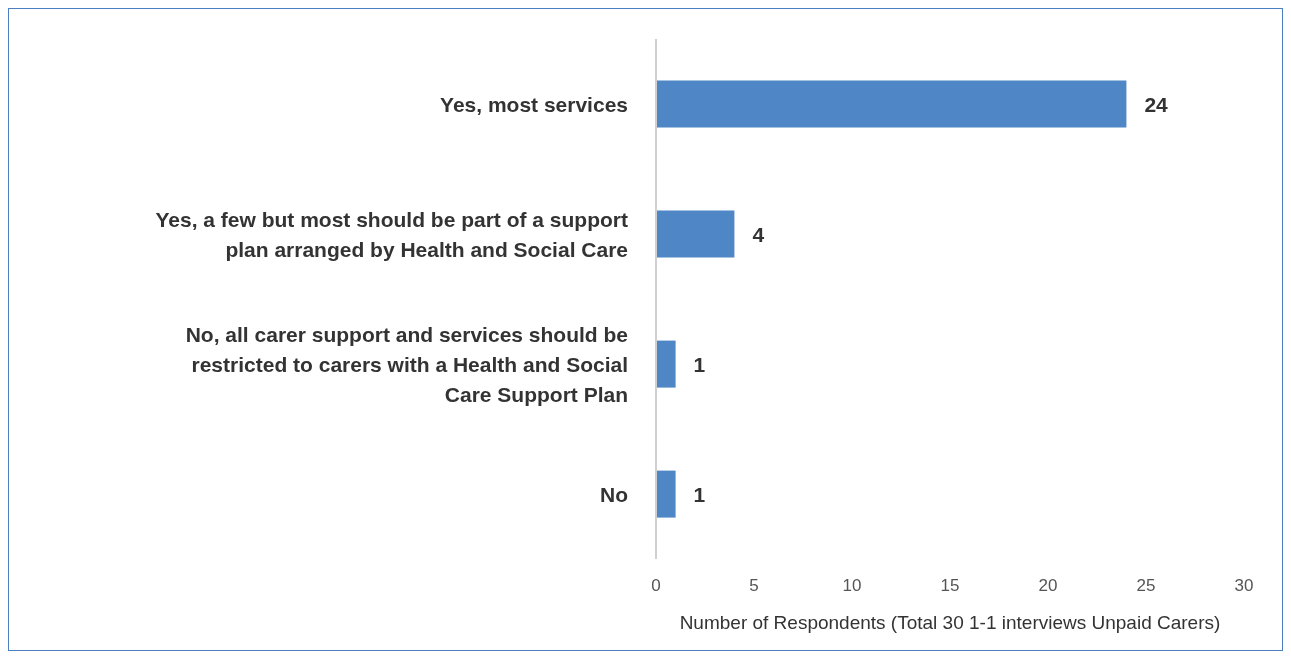 The height and width of the screenshot is (659, 1291). I want to click on y-tick-label: No, all carer support and services should be restricted to carers with a Health and Social Care Support Plan, so click(406, 364).